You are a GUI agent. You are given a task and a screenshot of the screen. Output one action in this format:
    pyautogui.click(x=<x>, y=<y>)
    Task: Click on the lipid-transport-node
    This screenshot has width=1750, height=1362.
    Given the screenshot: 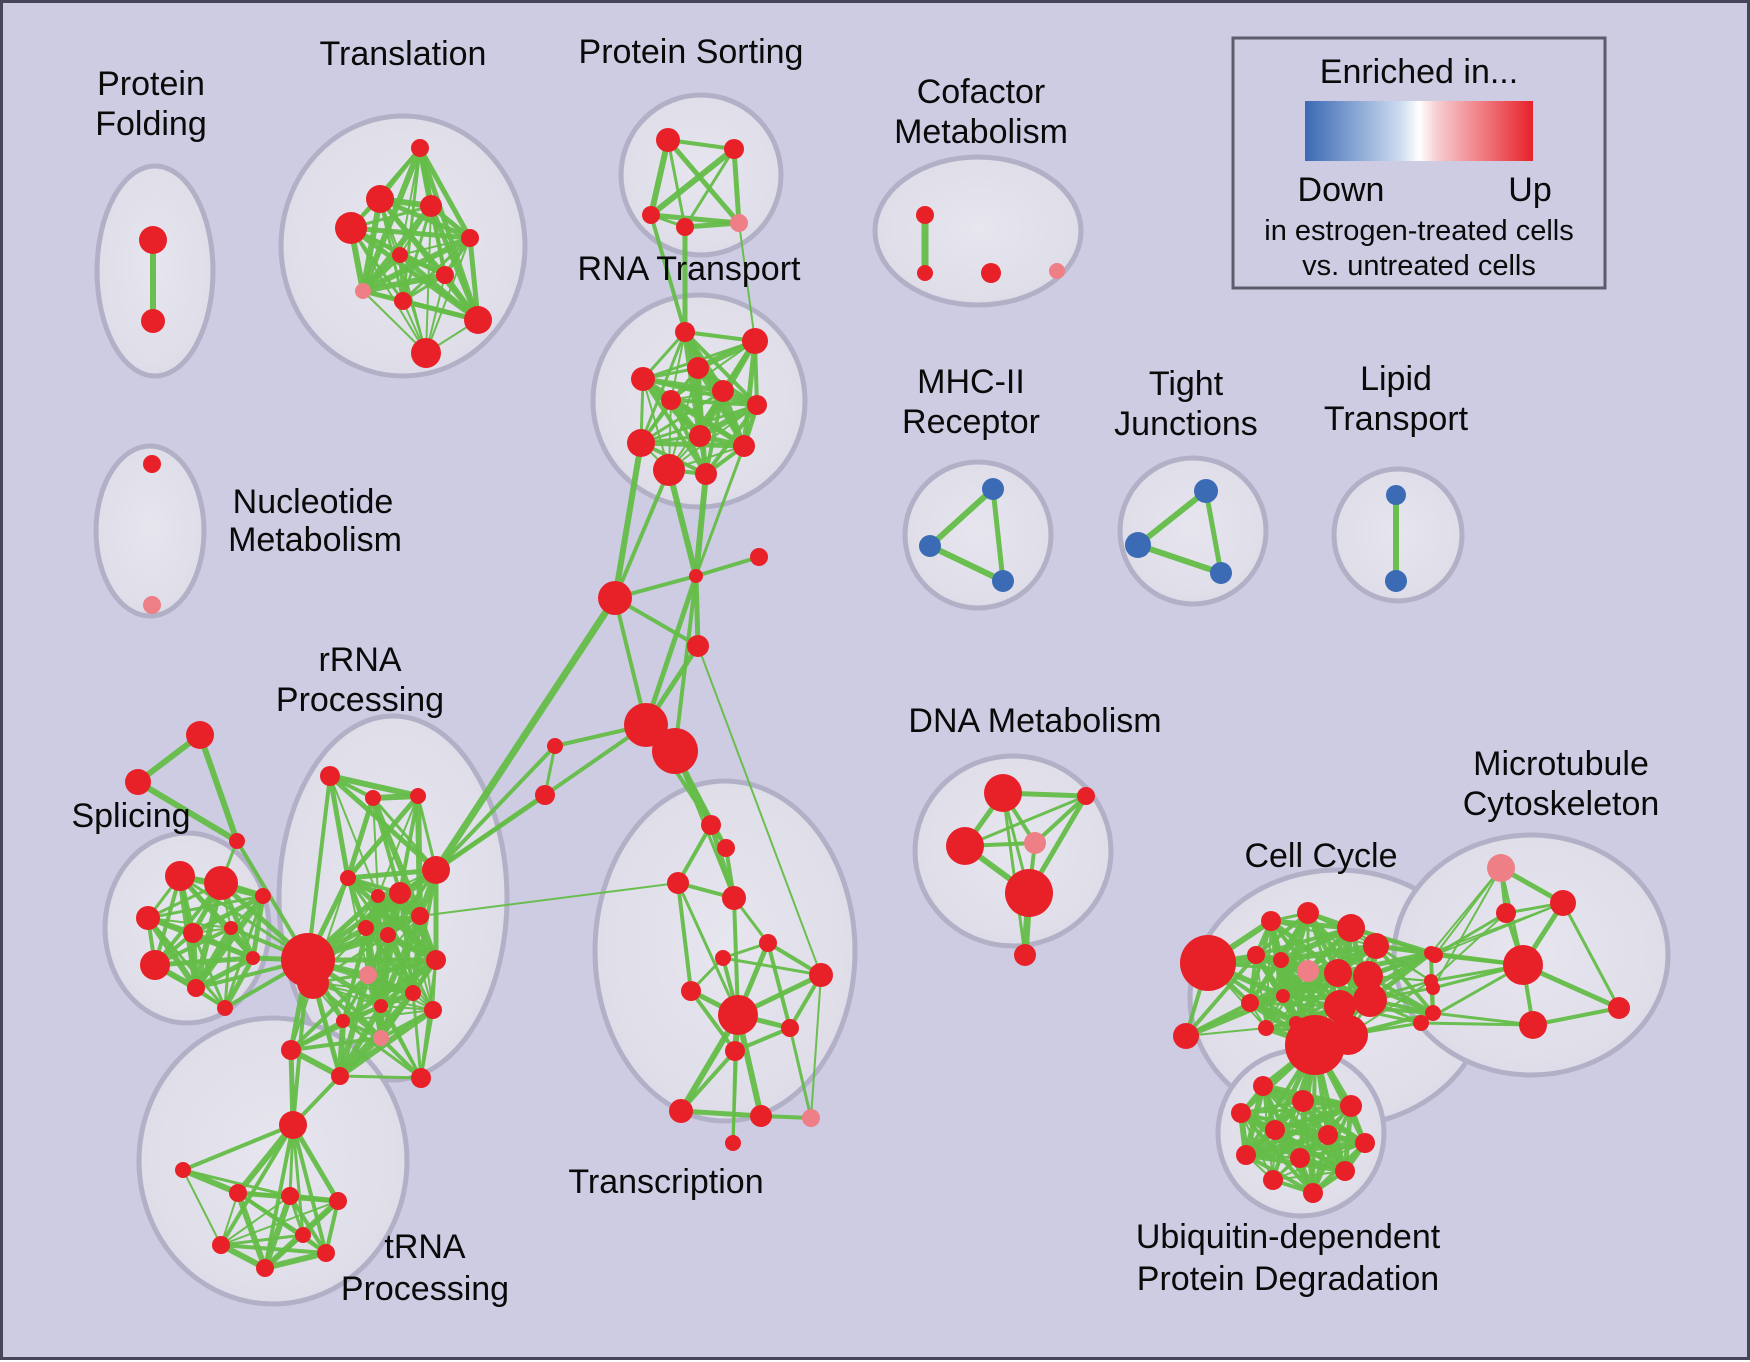 What is the action you would take?
    pyautogui.click(x=1396, y=495)
    